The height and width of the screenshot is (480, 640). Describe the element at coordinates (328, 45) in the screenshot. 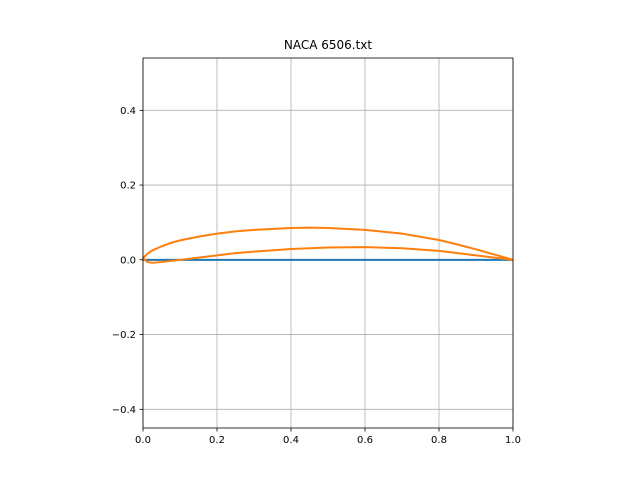

I see `chart-title: NACA 6506.txt` at that location.